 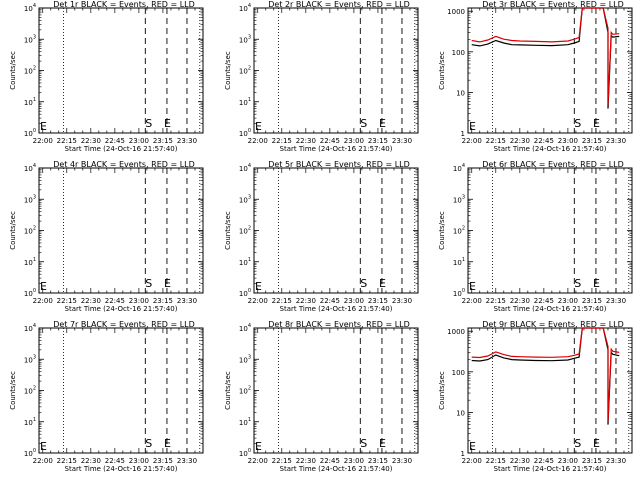 I want to click on panel-title: Det 7r BLACK = Events, RED = LLD, so click(x=124, y=324).